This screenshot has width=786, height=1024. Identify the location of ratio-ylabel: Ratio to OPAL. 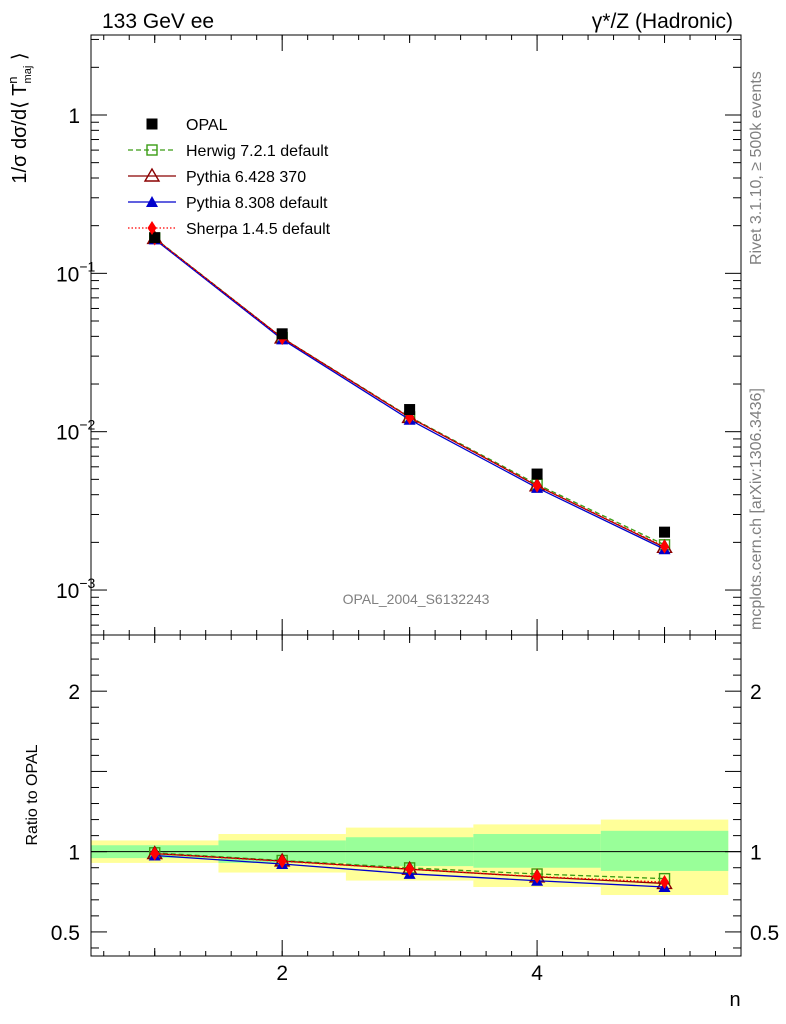
(32, 794).